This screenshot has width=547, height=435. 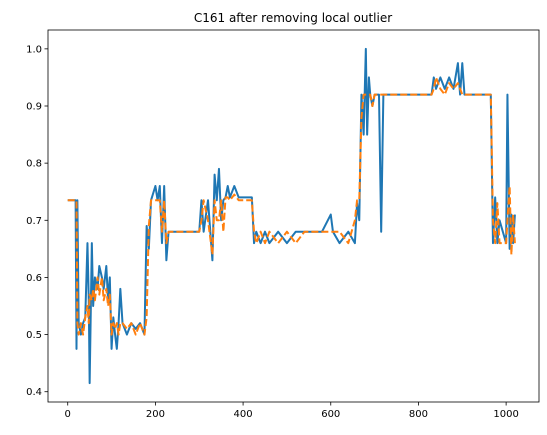 I want to click on y-tick-label: 1.0, so click(x=34, y=49).